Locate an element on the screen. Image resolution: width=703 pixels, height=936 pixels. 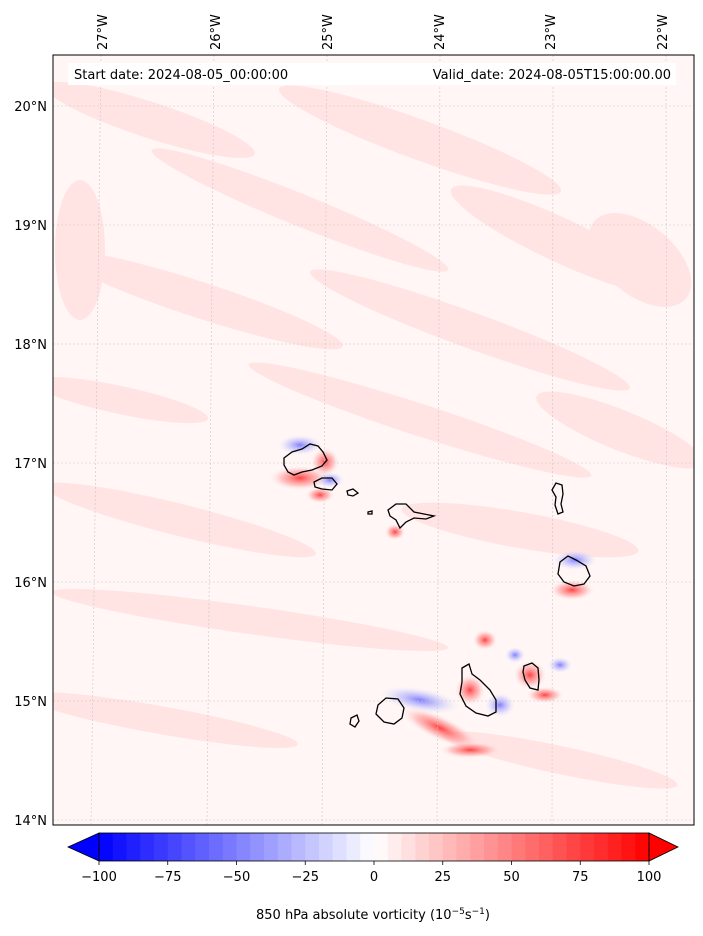
island-santo-antao is located at coordinates (305, 459).